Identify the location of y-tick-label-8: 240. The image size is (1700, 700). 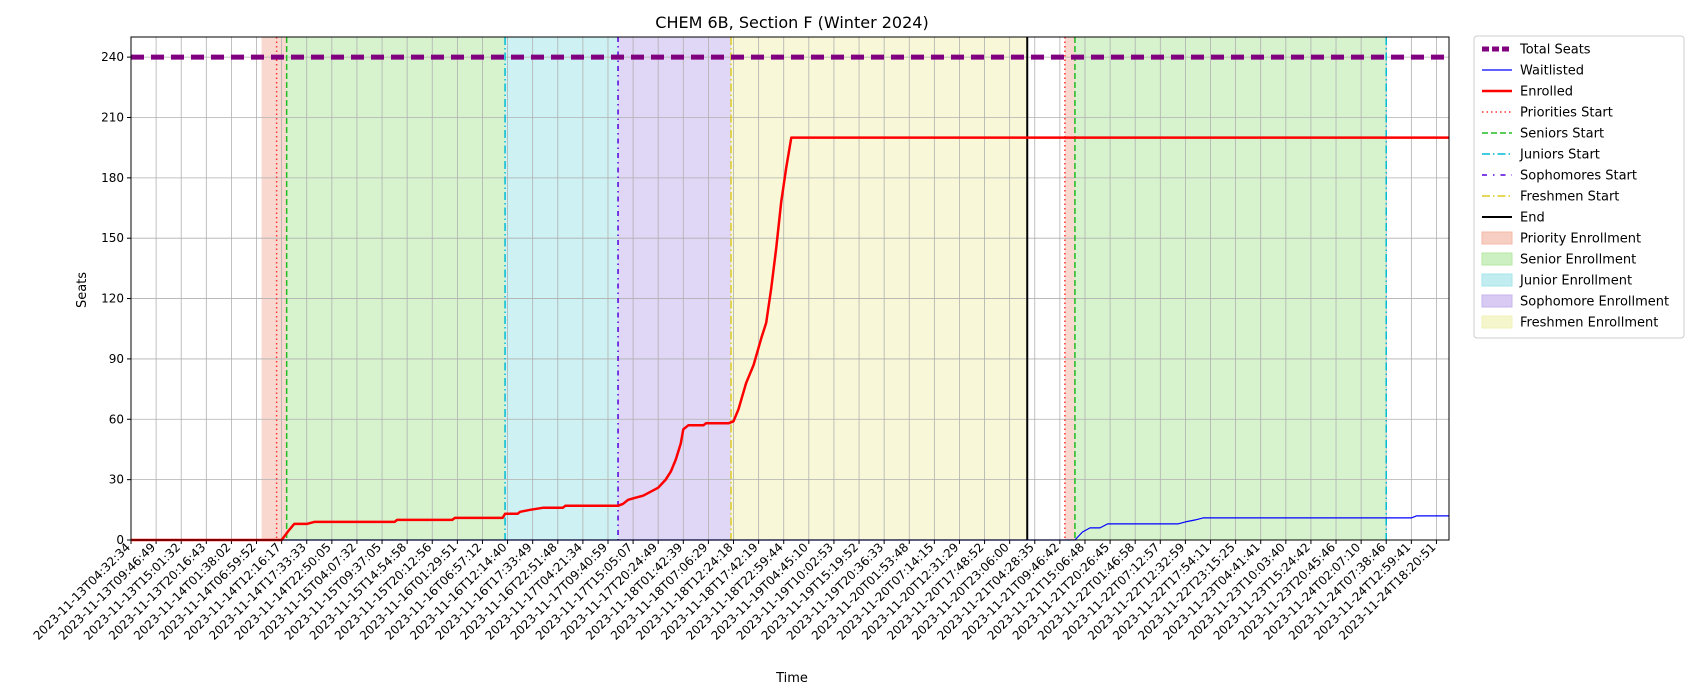
(112, 57).